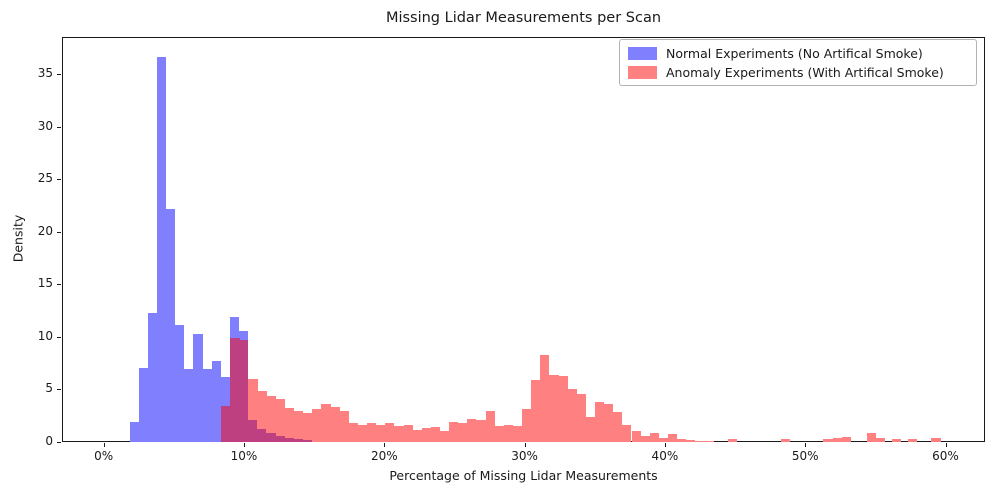 This screenshot has height=500, width=1000. What do you see at coordinates (524, 456) in the screenshot?
I see `x-tick-label: 30%` at bounding box center [524, 456].